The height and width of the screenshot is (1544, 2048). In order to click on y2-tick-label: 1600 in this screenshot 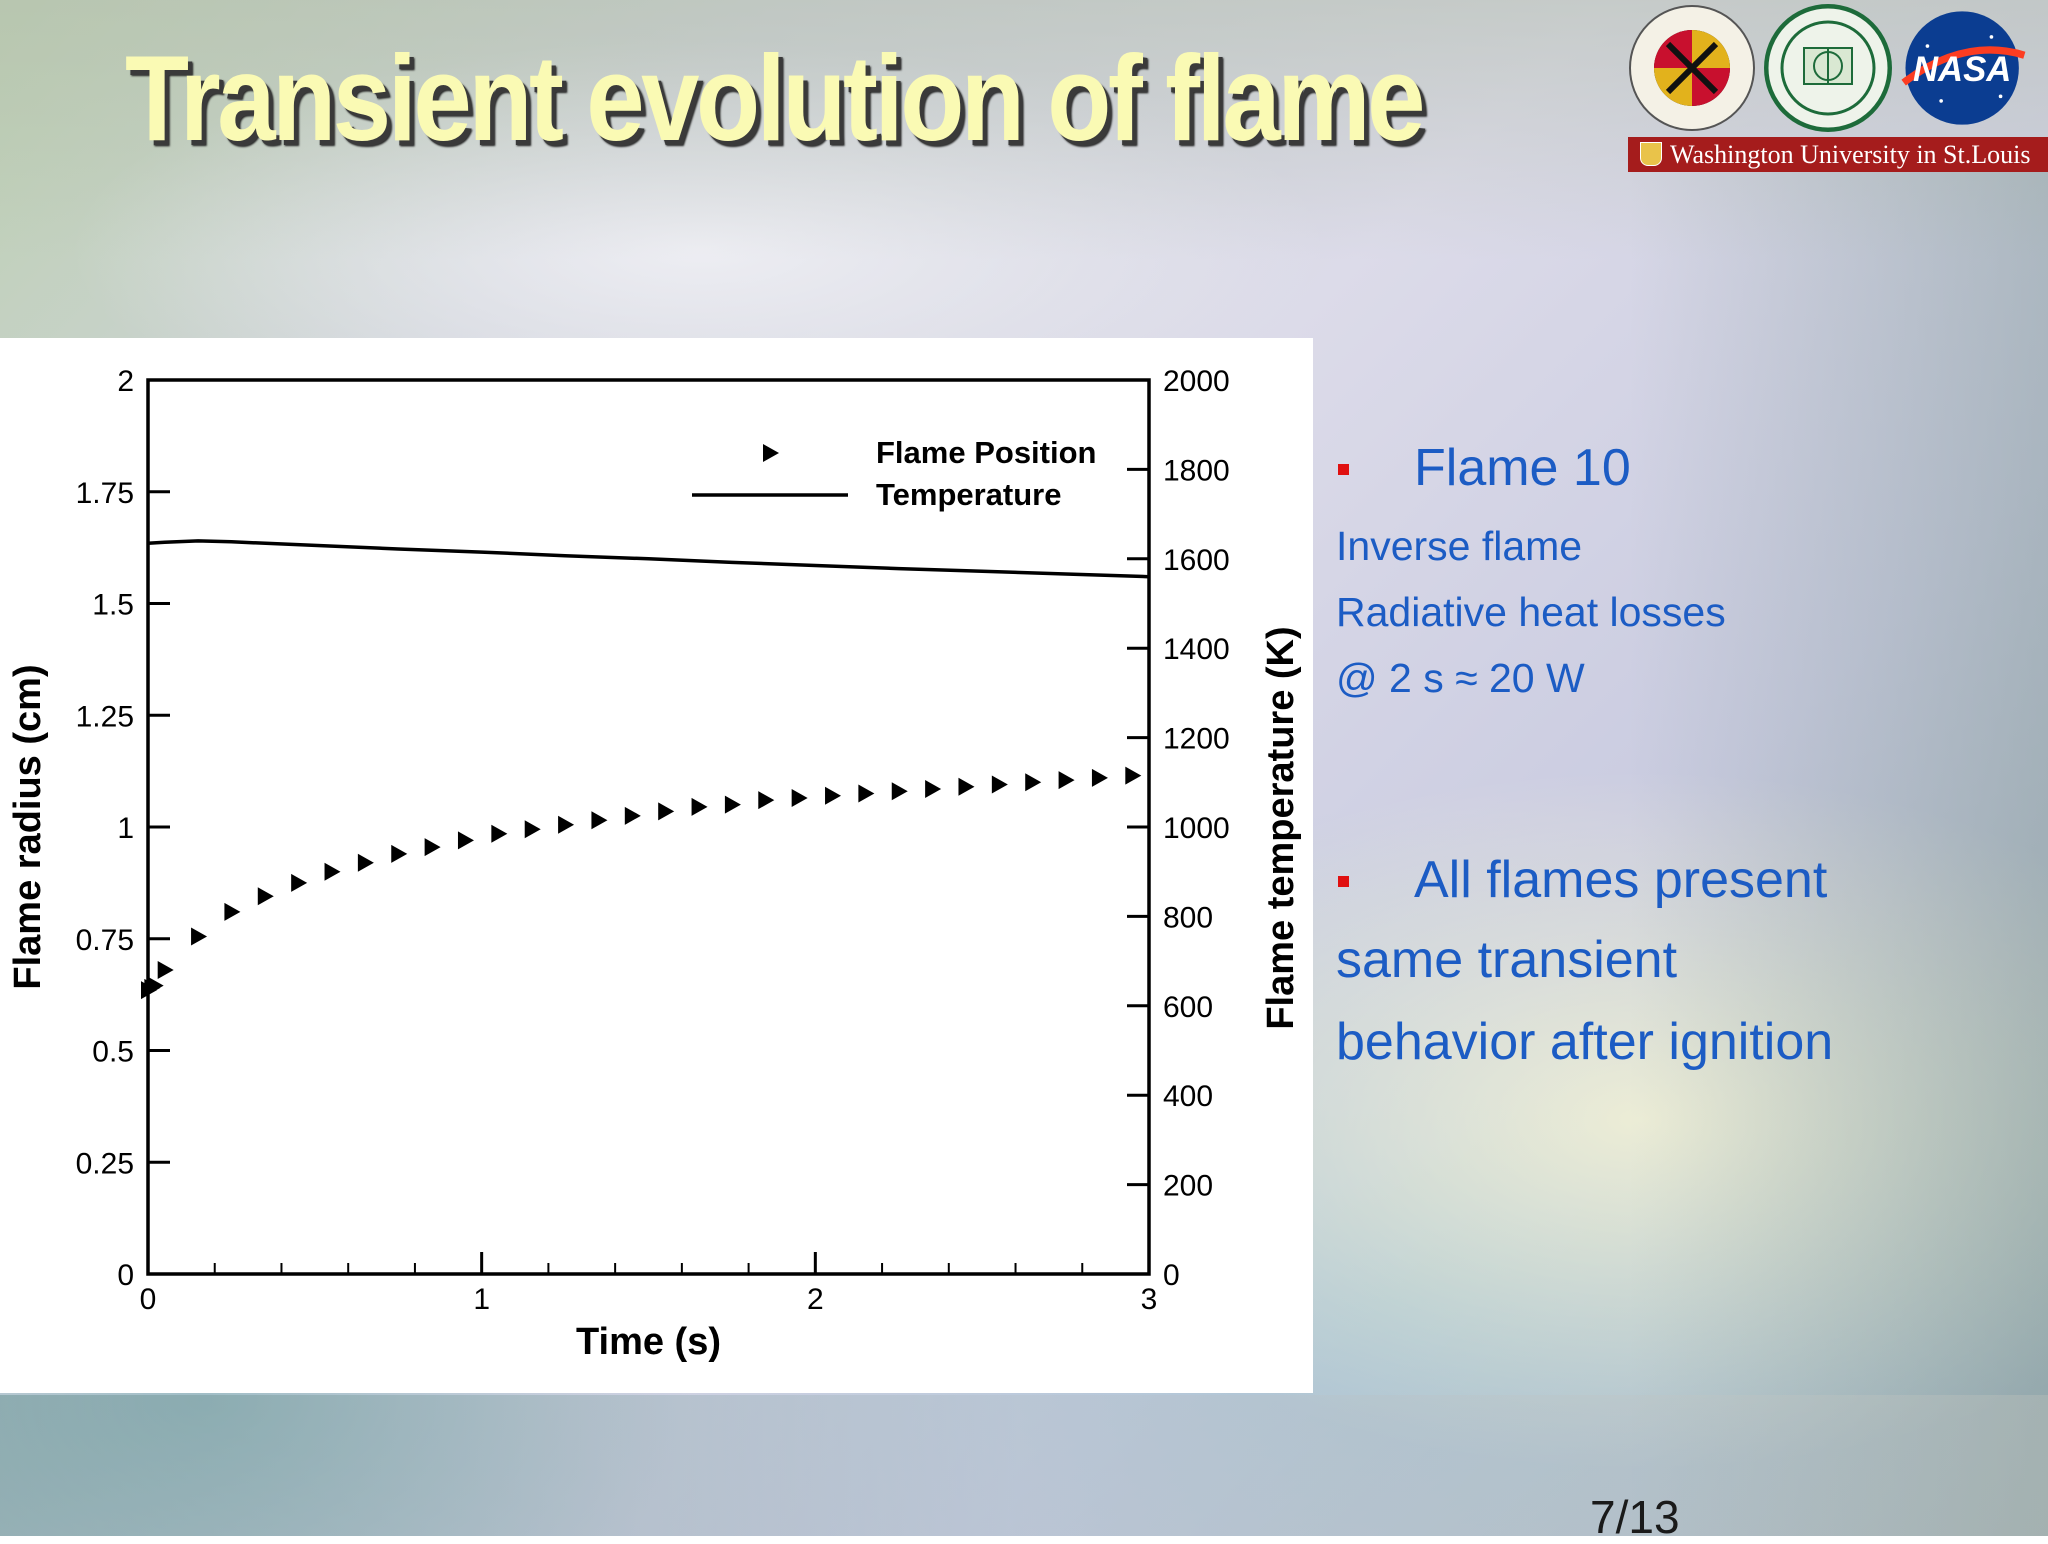, I will do `click(1196, 560)`.